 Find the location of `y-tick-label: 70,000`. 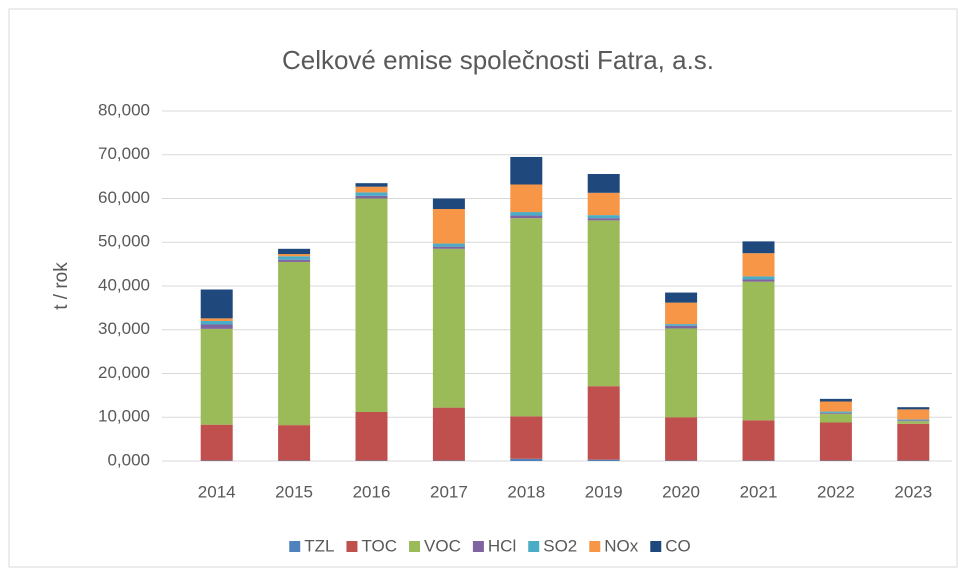

y-tick-label: 70,000 is located at coordinates (124, 153).